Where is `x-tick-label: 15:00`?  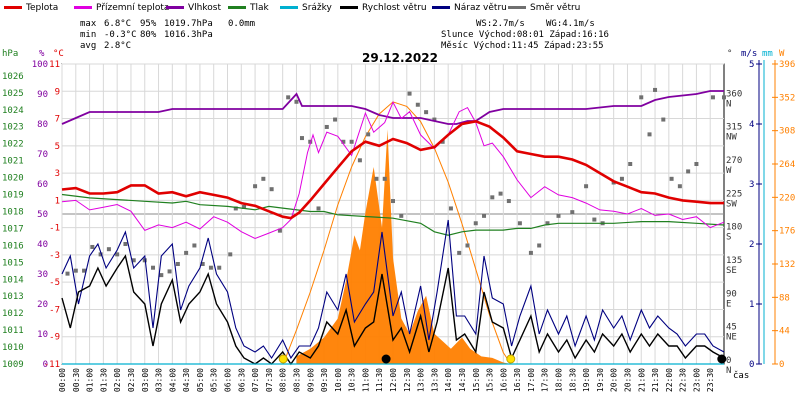
x-tick-label: 15:00 is located at coordinates (476, 380).